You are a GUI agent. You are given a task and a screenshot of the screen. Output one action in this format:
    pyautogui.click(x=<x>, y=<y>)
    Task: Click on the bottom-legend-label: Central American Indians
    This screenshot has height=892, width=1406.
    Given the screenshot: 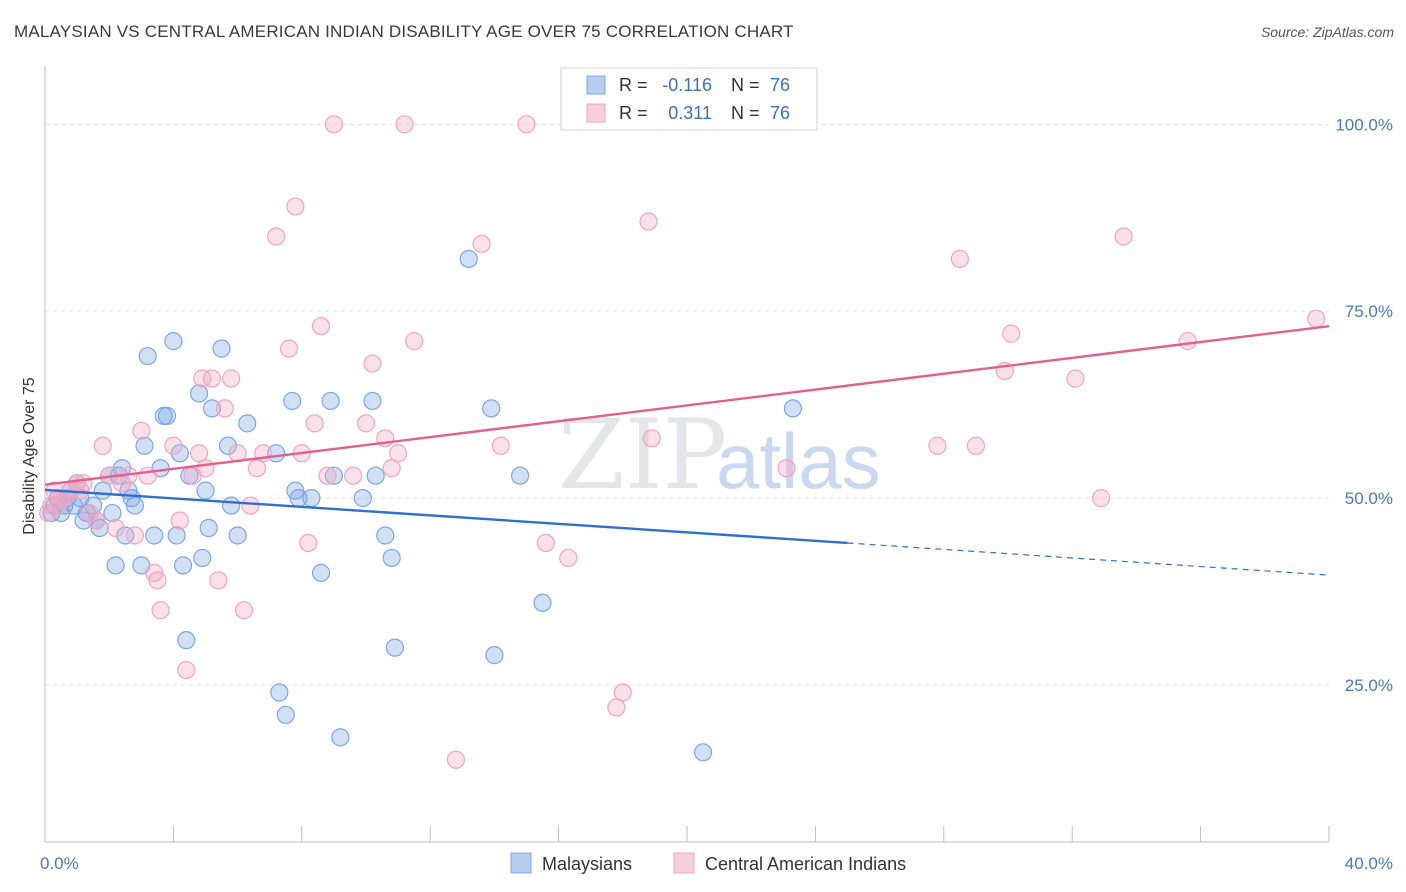 What is the action you would take?
    pyautogui.click(x=805, y=864)
    